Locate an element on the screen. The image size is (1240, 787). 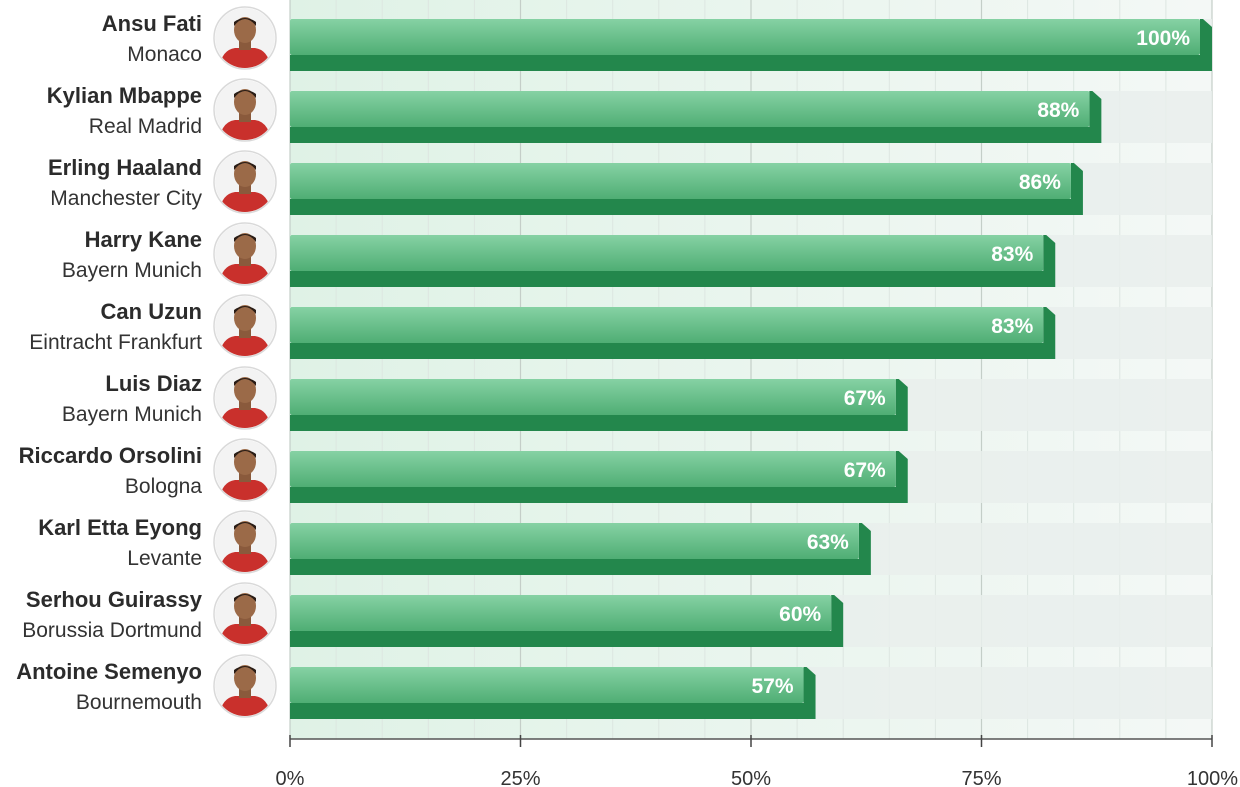
x-tick-label: 50% is located at coordinates (751, 777).